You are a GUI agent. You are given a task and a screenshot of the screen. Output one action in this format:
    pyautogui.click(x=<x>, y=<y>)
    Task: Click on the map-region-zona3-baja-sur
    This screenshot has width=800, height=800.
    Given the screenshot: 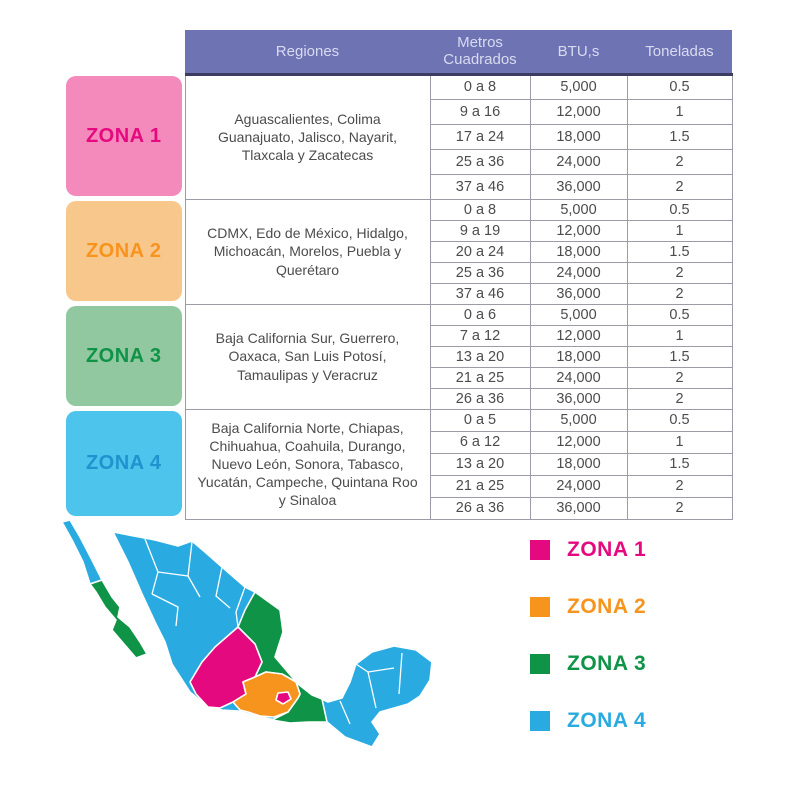 What is the action you would take?
    pyautogui.click(x=118, y=619)
    